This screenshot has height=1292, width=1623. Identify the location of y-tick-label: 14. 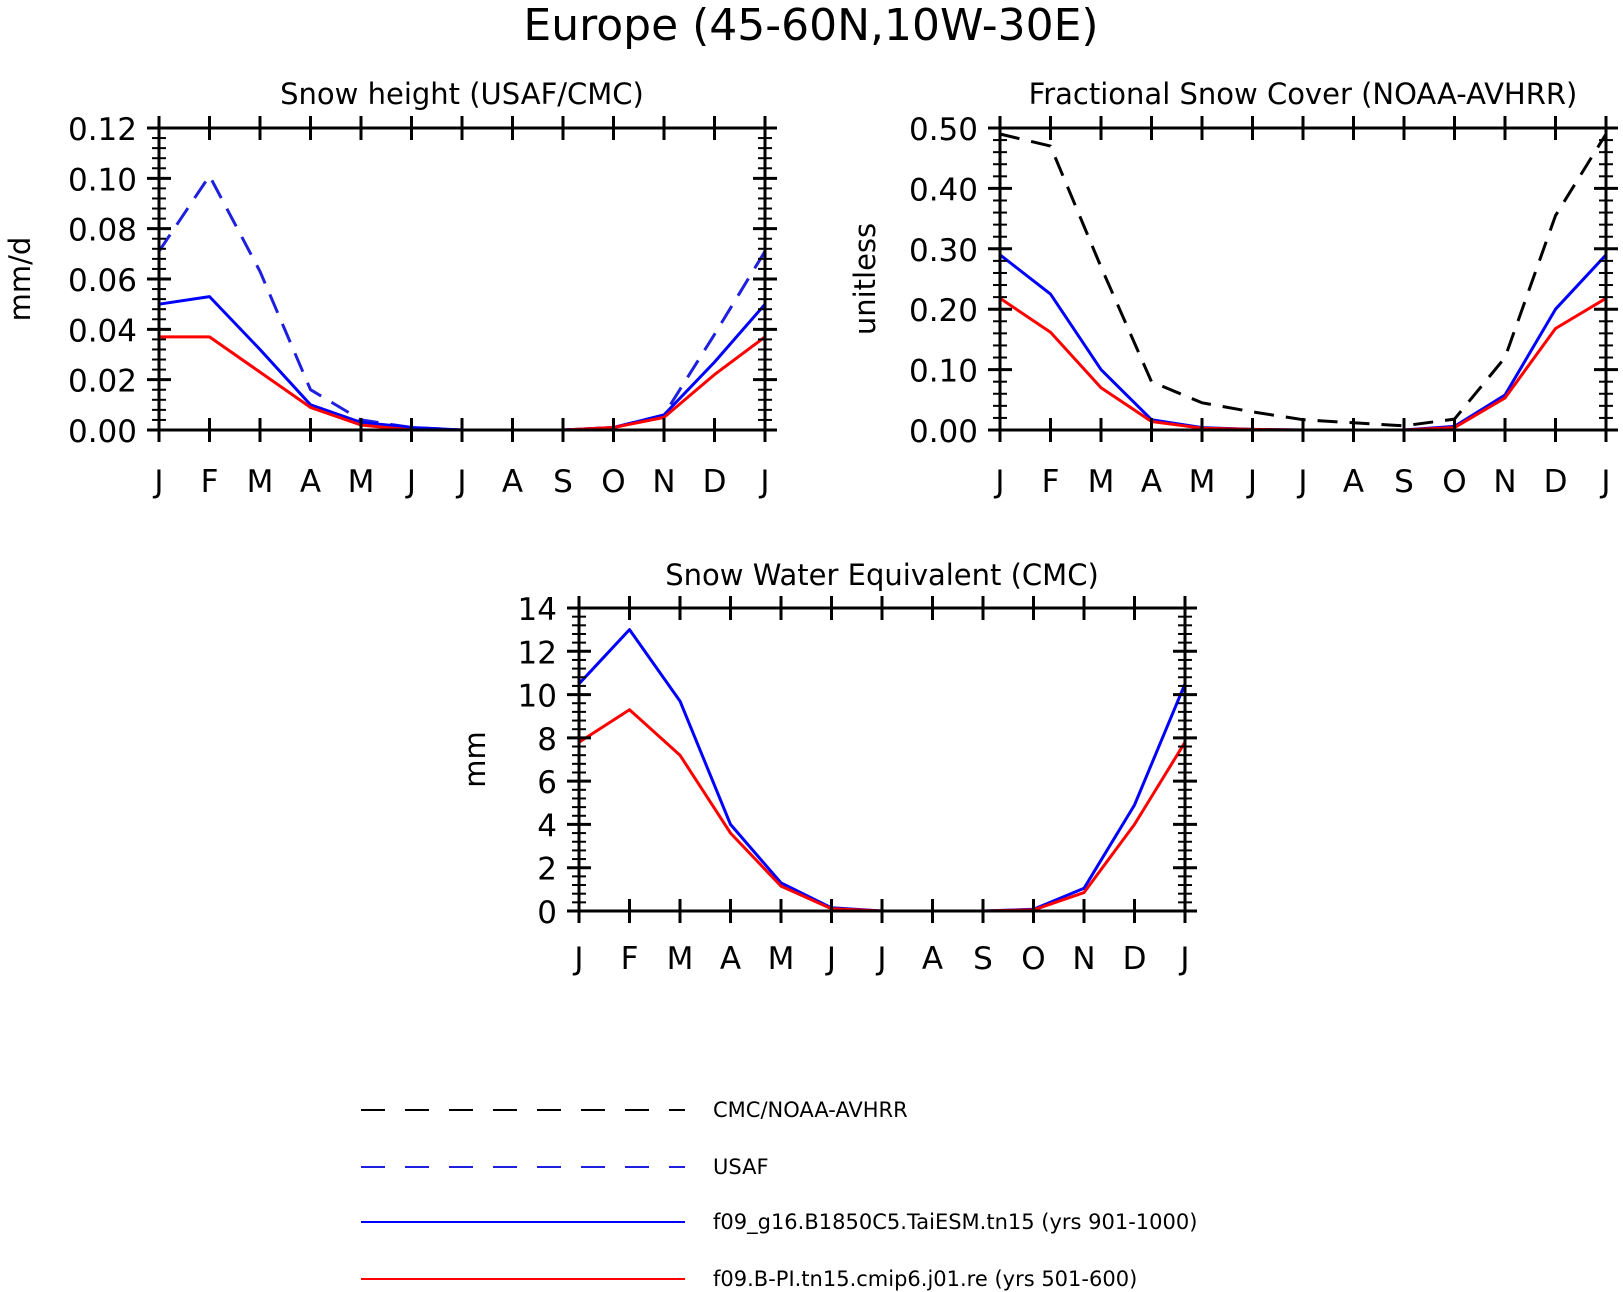
(537, 610).